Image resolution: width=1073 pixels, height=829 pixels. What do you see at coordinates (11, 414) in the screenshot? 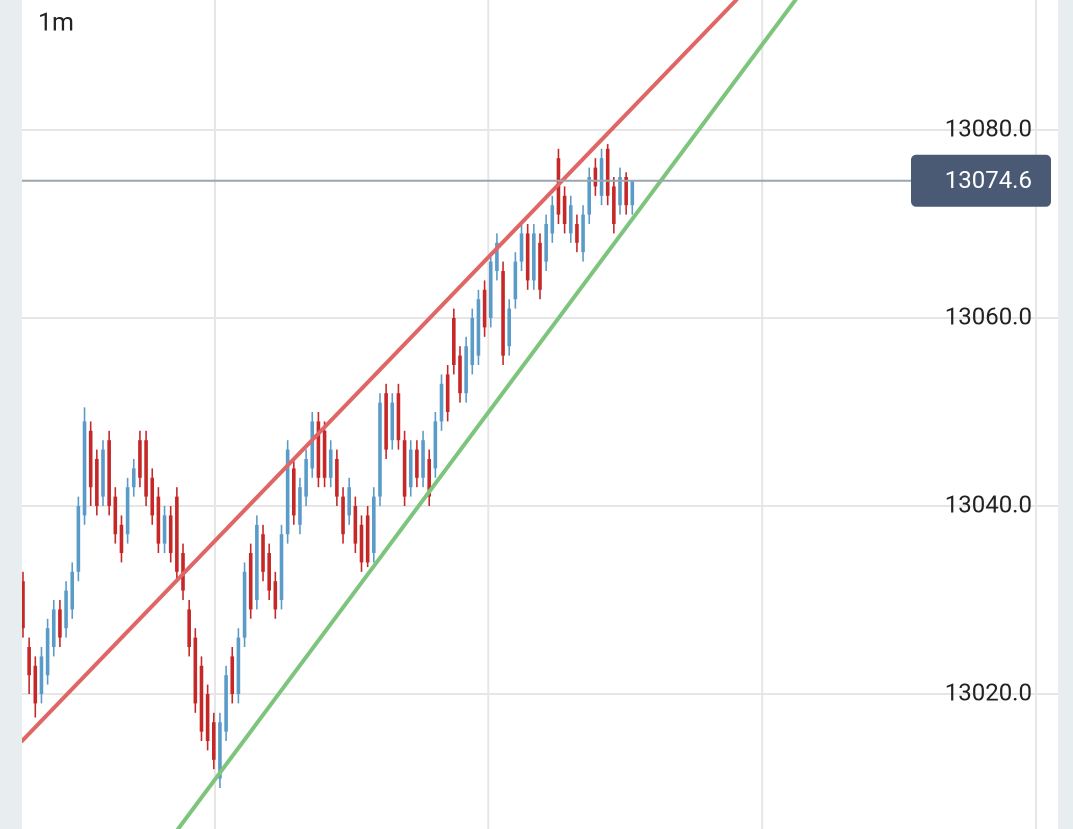
I see `left-edge` at bounding box center [11, 414].